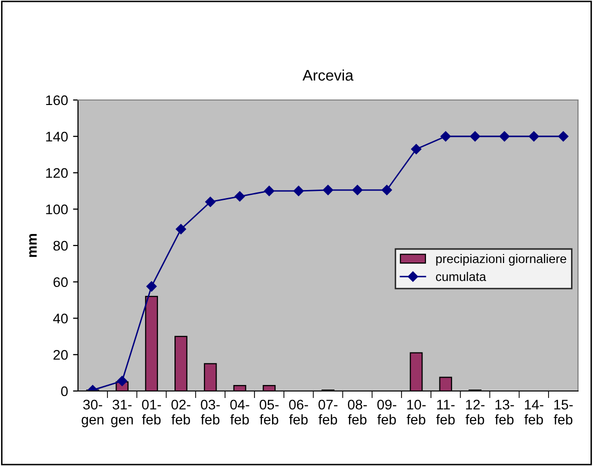 The image size is (593, 466). What do you see at coordinates (240, 412) in the screenshot?
I see `x-tick-label: 04- feb` at bounding box center [240, 412].